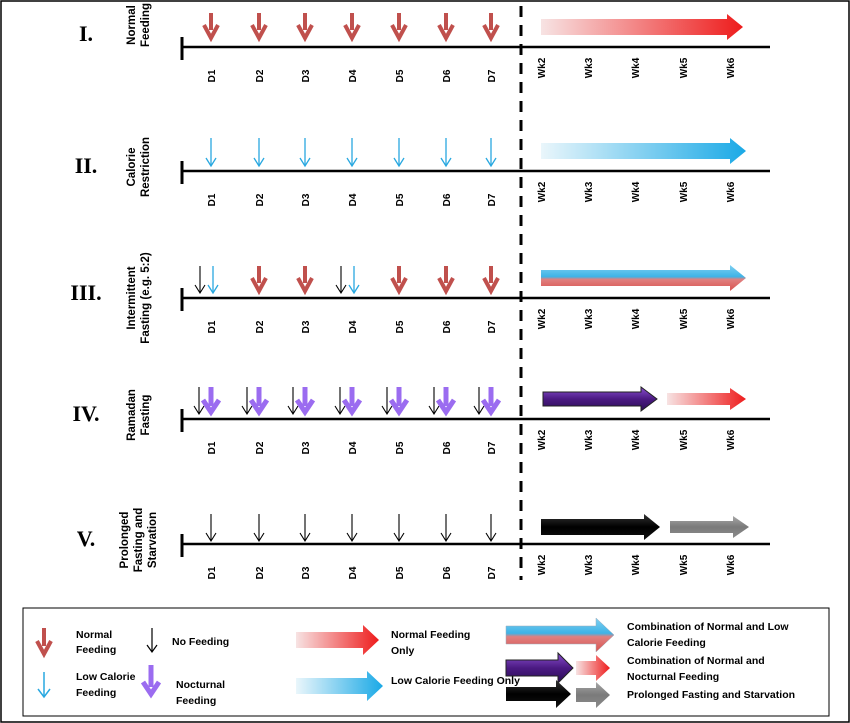 Image resolution: width=850 pixels, height=723 pixels. Describe the element at coordinates (146, 25) in the screenshot. I see `row-label-line: Feeding` at that location.